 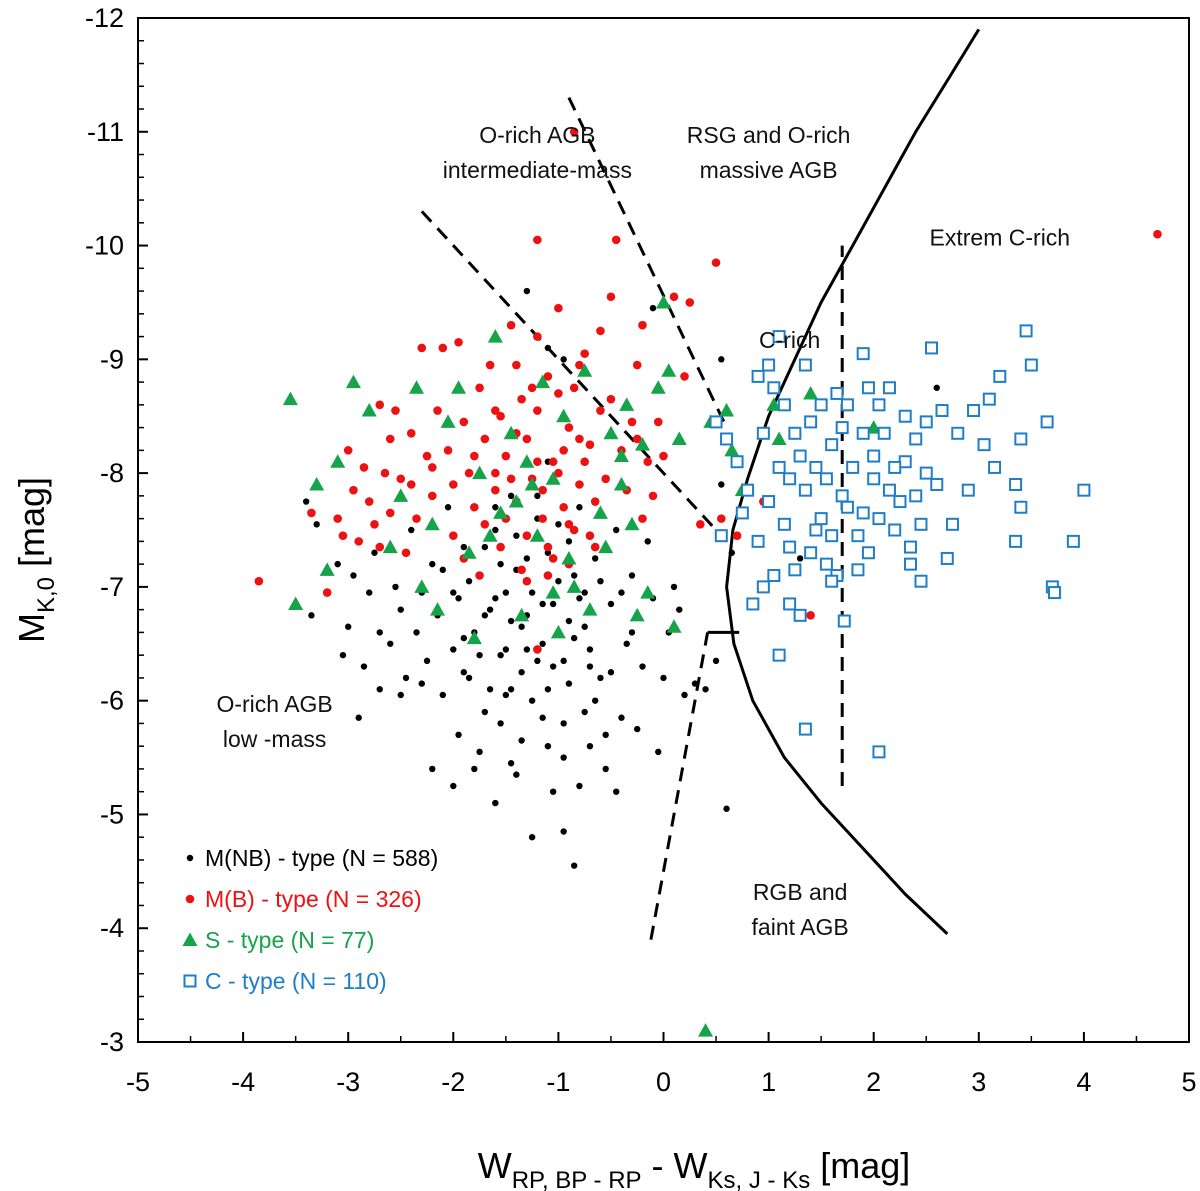 I want to click on legend-label: C - type (N = 110), so click(x=296, y=981).